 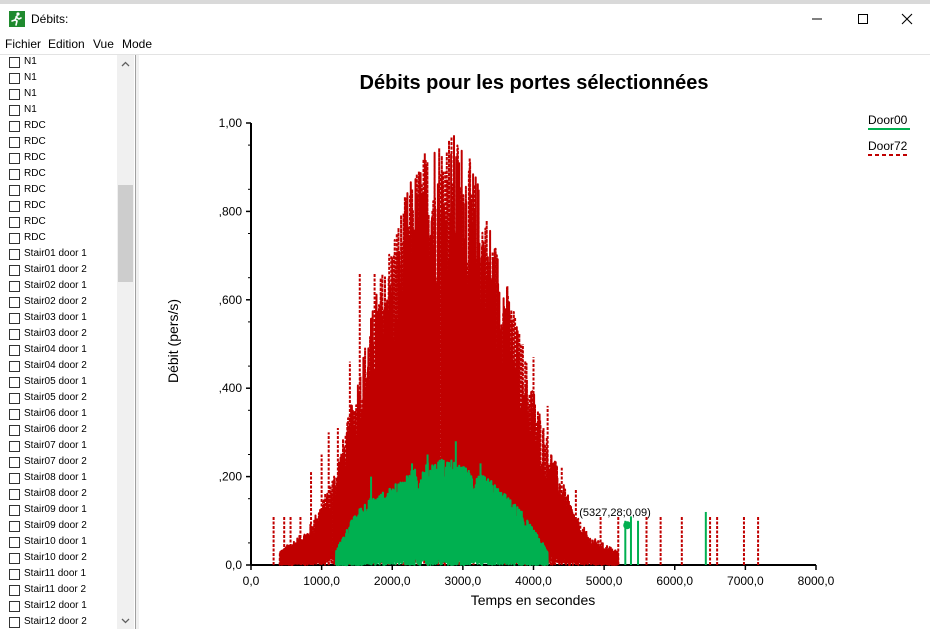 I want to click on door-label: Stair06 door 1, so click(x=55, y=413).